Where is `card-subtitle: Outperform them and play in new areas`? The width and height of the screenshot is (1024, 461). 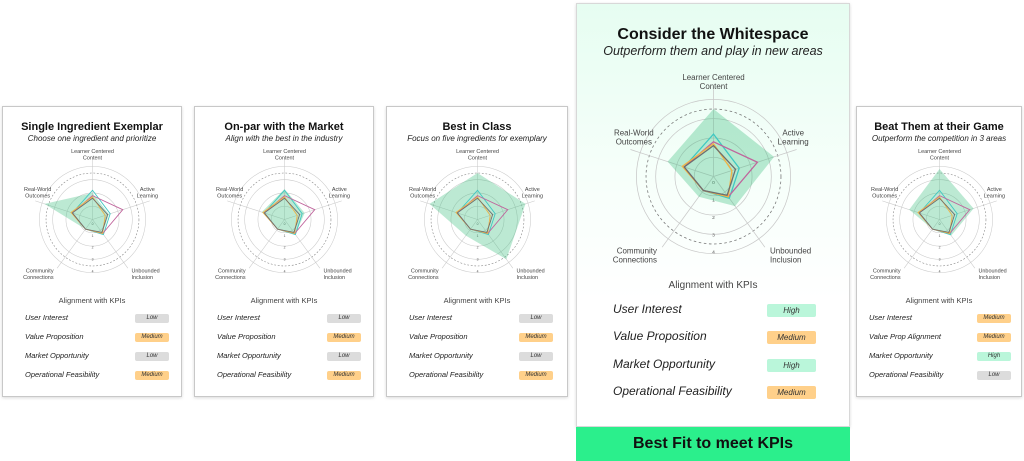
card-subtitle: Outperform them and play in new areas is located at coordinates (713, 51).